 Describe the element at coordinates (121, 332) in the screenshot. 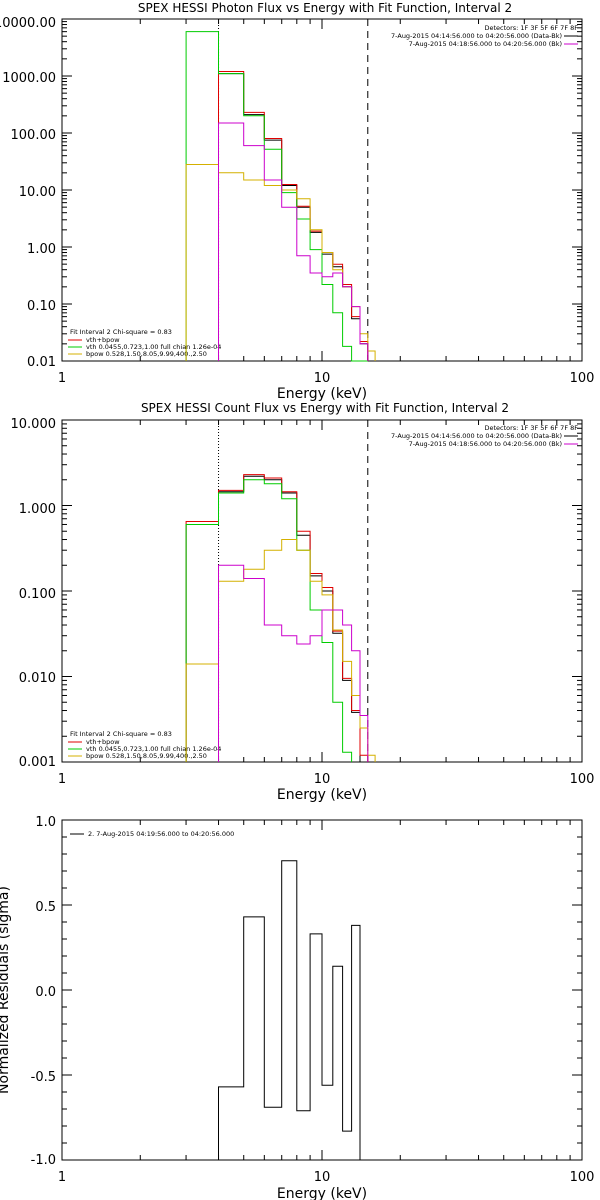

I see `photon-legend-fit: Fit Interval 2 Chi-square = 0.83` at that location.